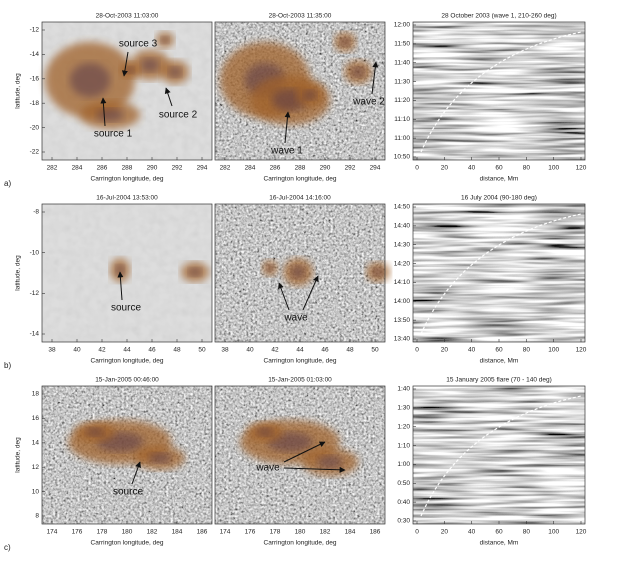  What do you see at coordinates (225, 350) in the screenshot?
I see `x-tick-label: 38` at bounding box center [225, 350].